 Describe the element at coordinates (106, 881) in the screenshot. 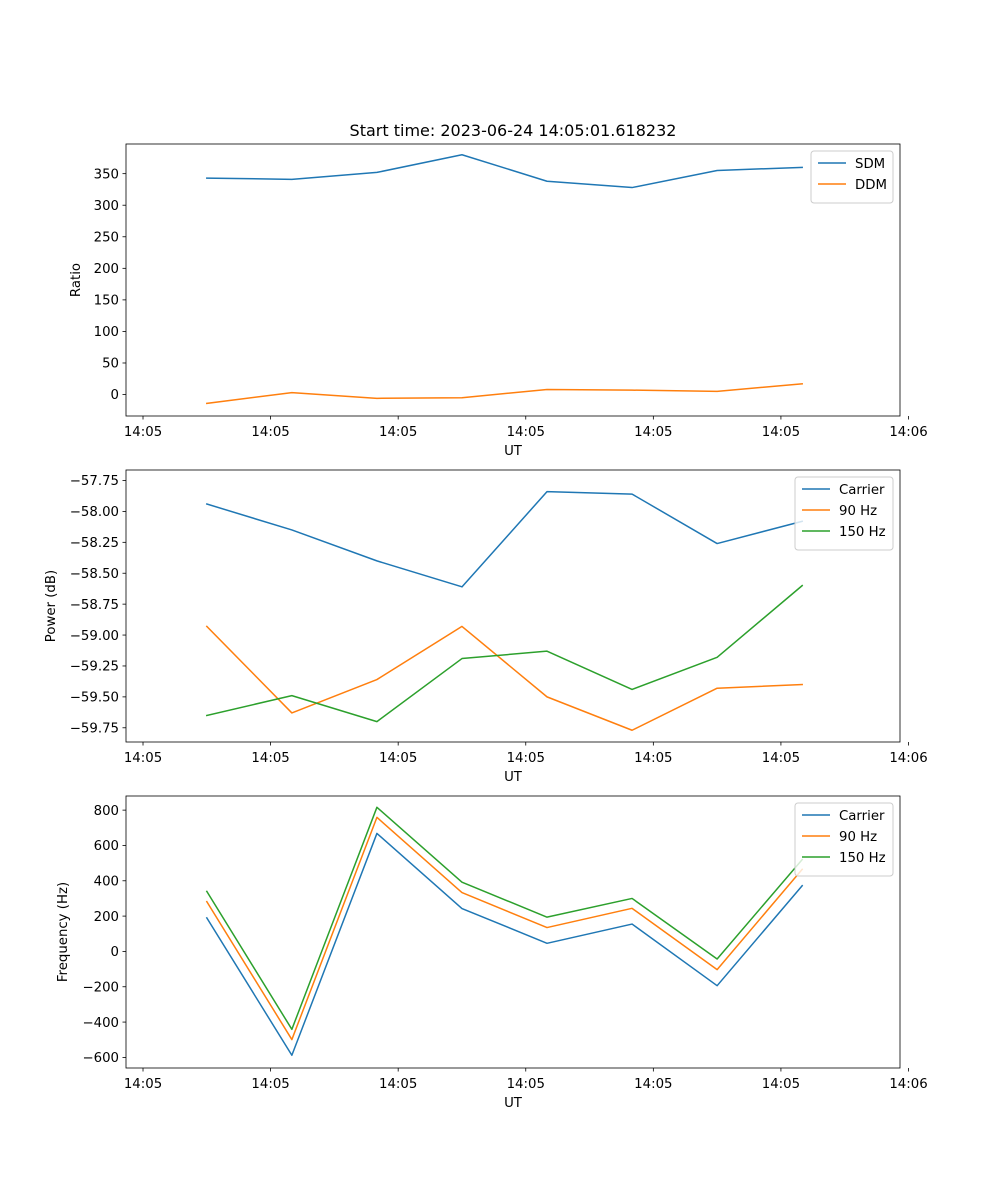

I see `y-tick-label: 400` at that location.